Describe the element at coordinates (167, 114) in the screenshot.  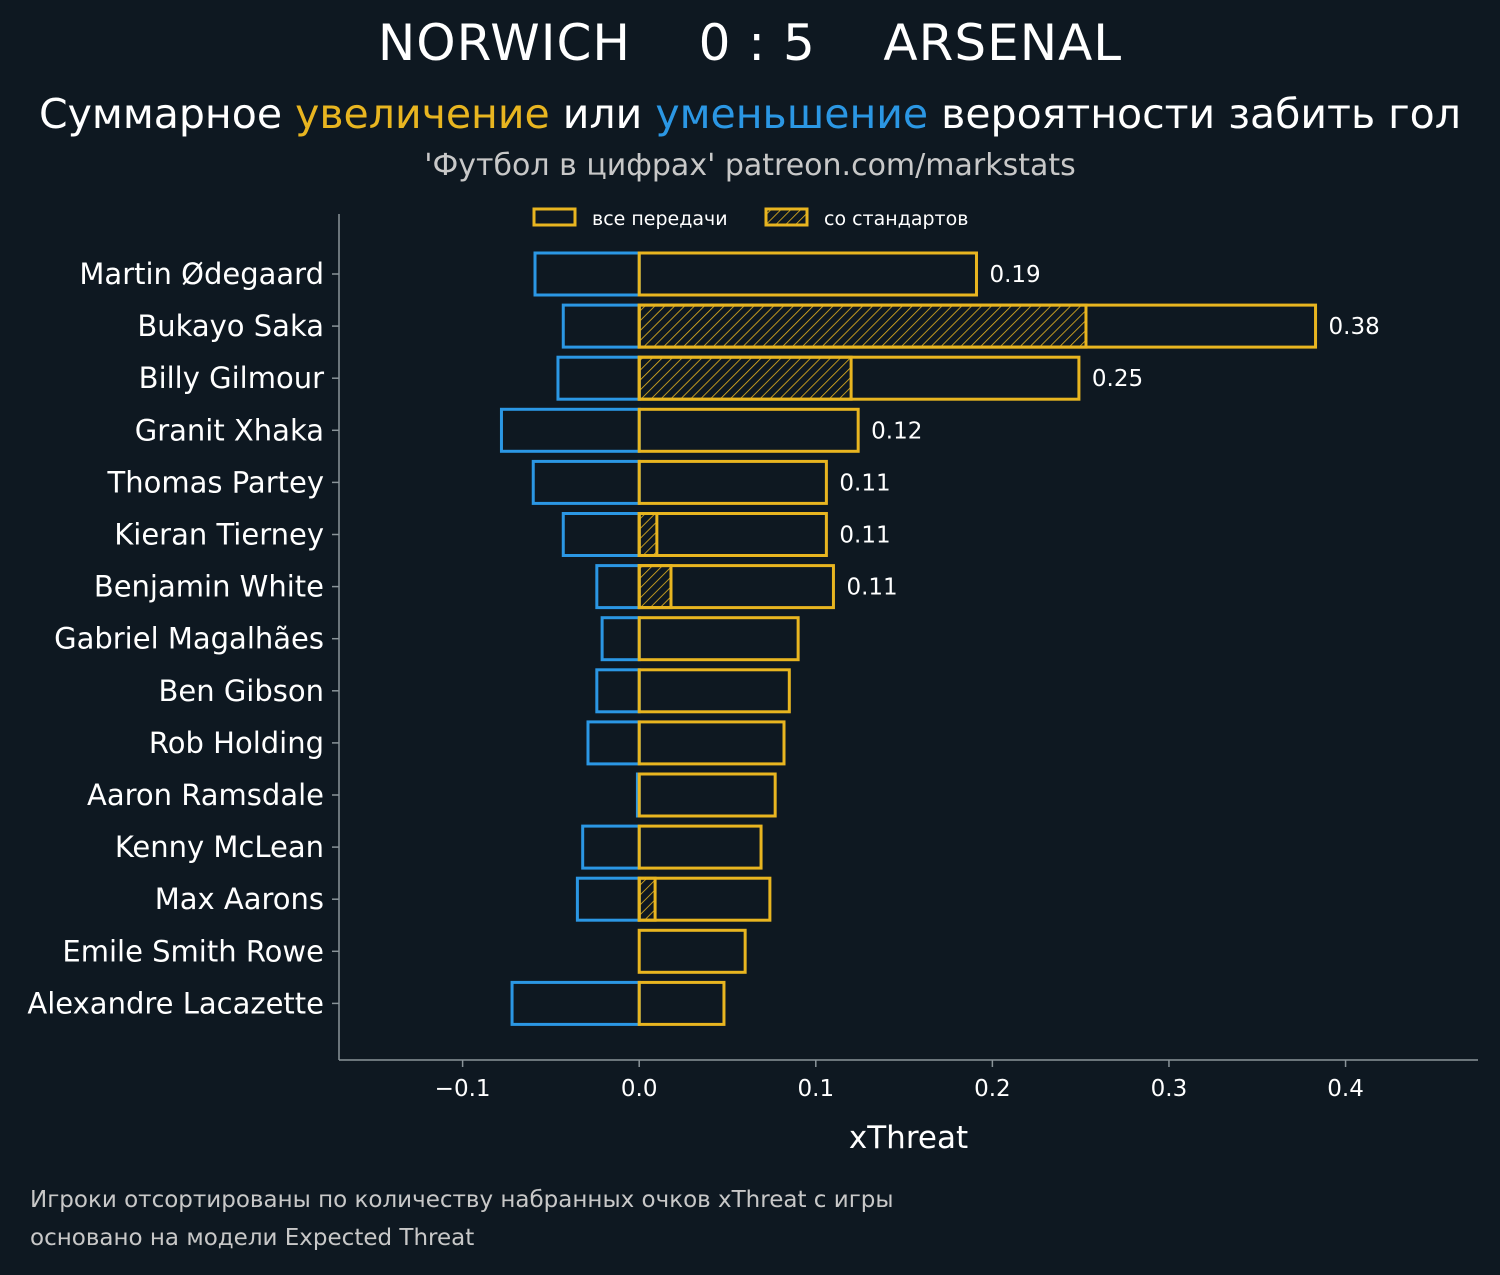
I see `subtitle-part-1: Суммарное` at that location.